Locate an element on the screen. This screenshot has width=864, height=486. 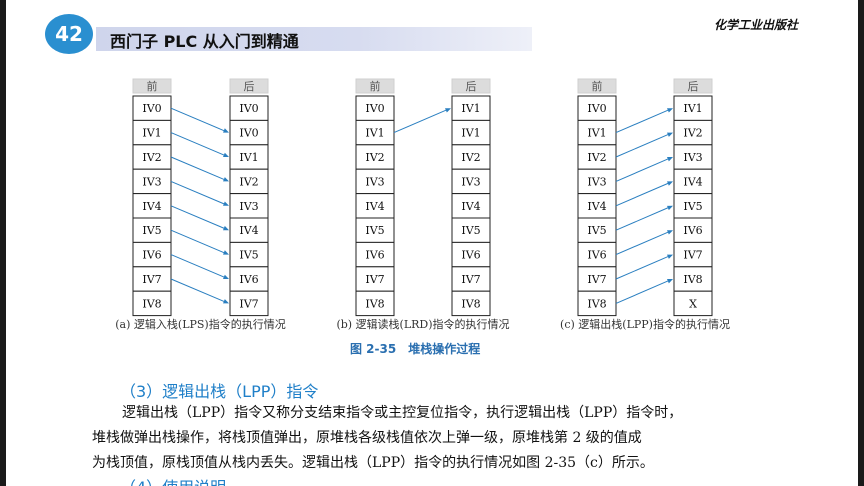
page-number-badge: 42 is located at coordinates (69, 34).